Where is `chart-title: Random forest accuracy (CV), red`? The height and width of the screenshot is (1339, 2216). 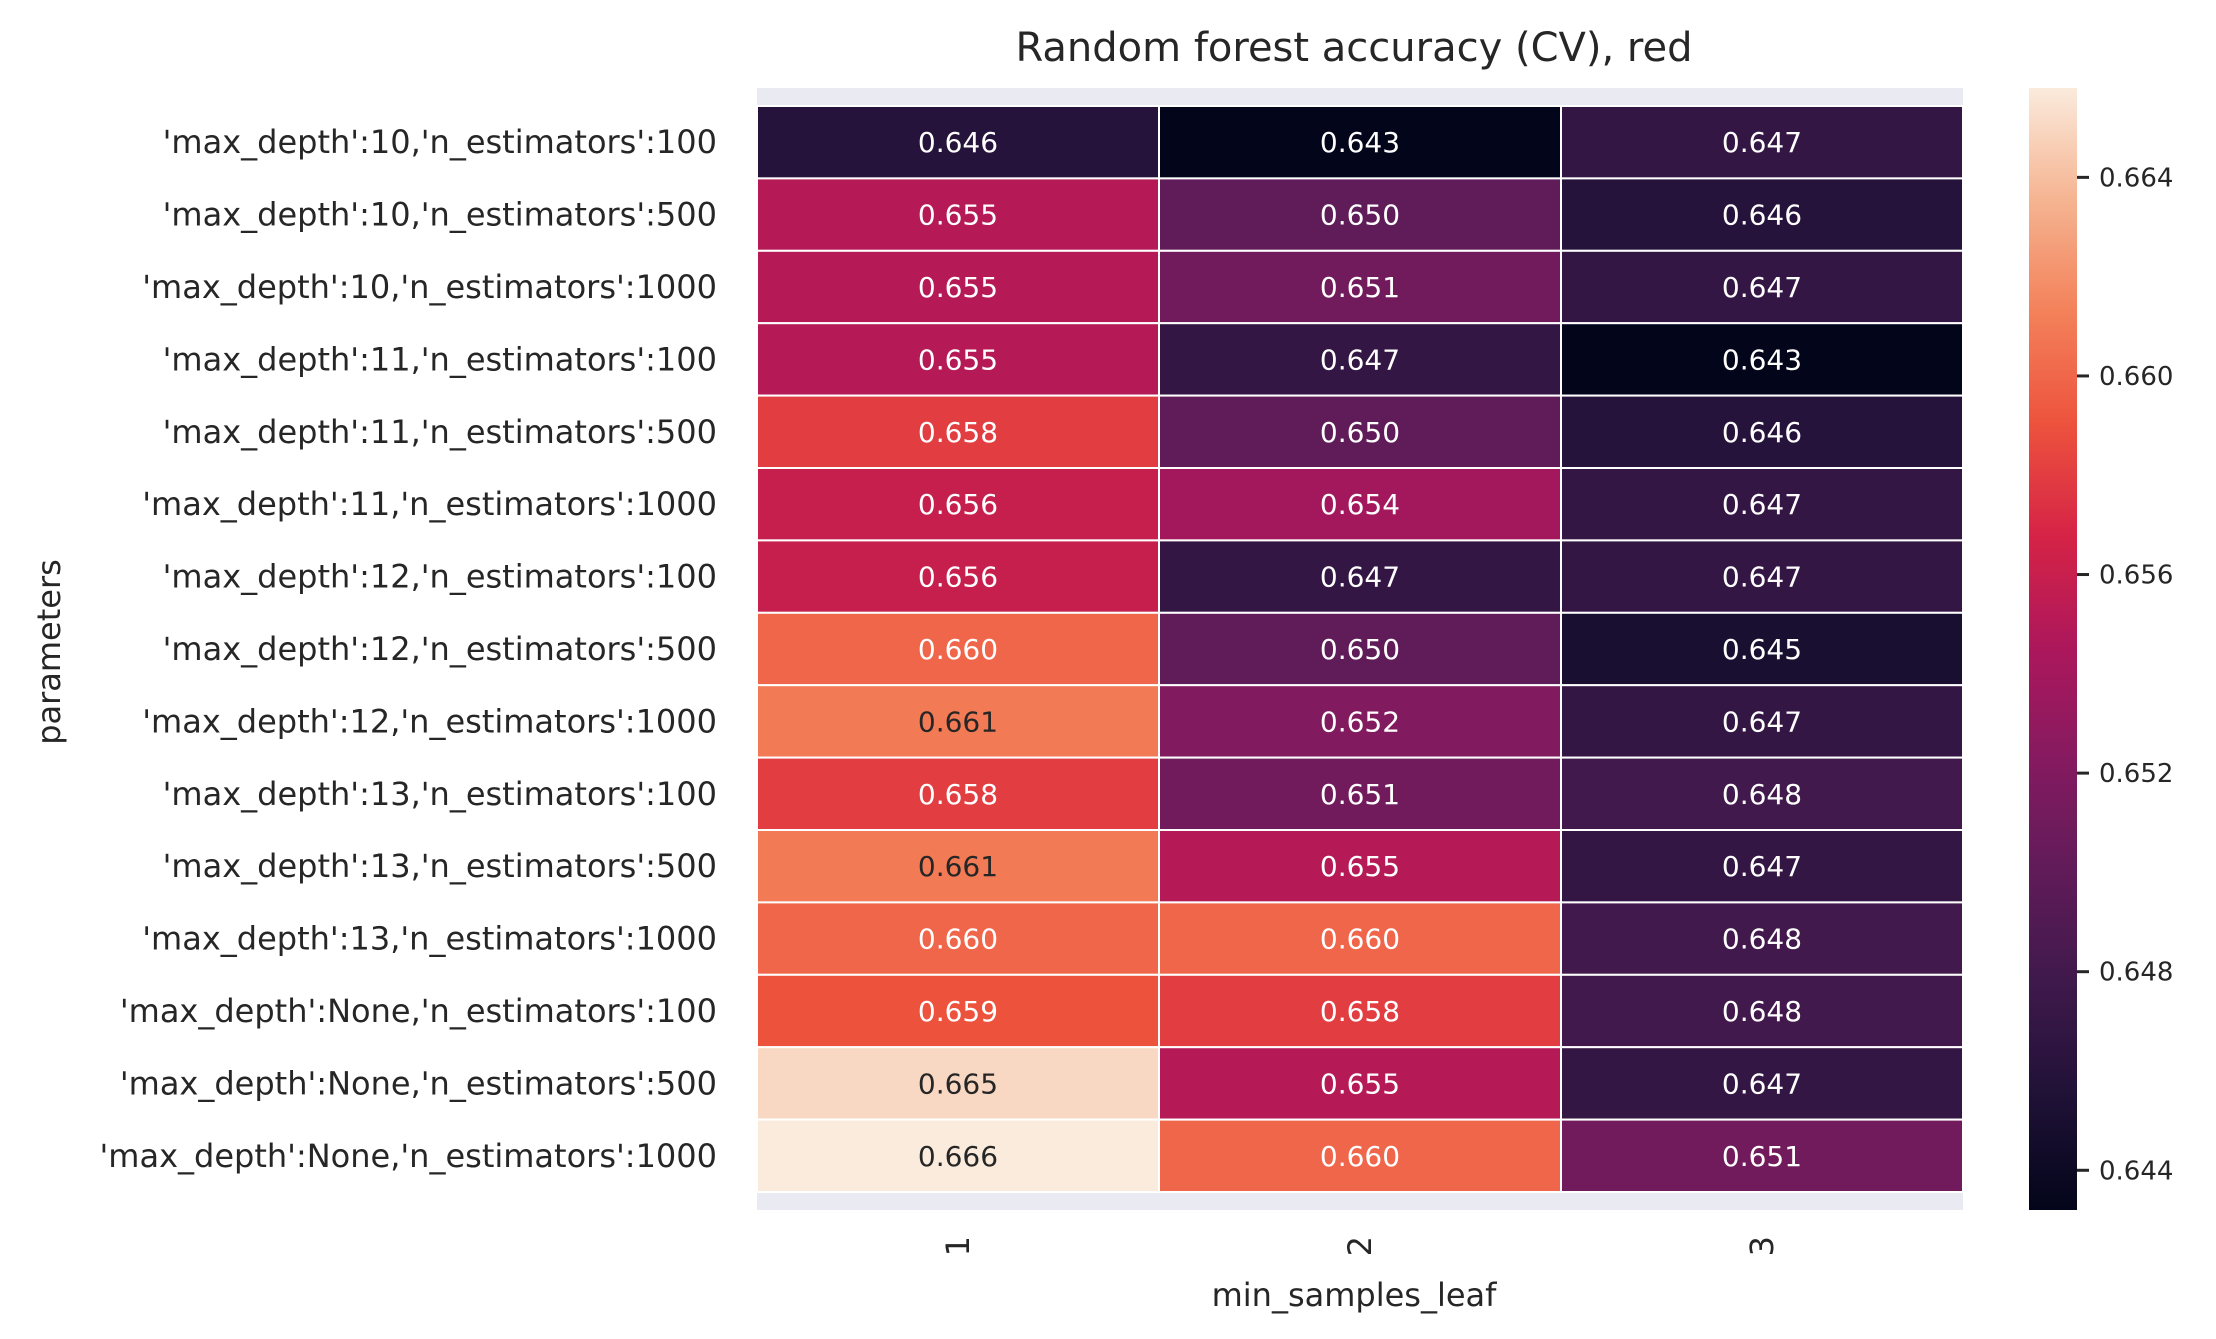
chart-title: Random forest accuracy (CV), red is located at coordinates (1354, 48).